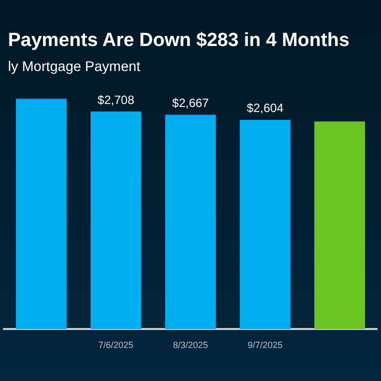 The image size is (381, 381). What do you see at coordinates (265, 345) in the screenshot?
I see `x-tick-label: 9/7/2025` at bounding box center [265, 345].